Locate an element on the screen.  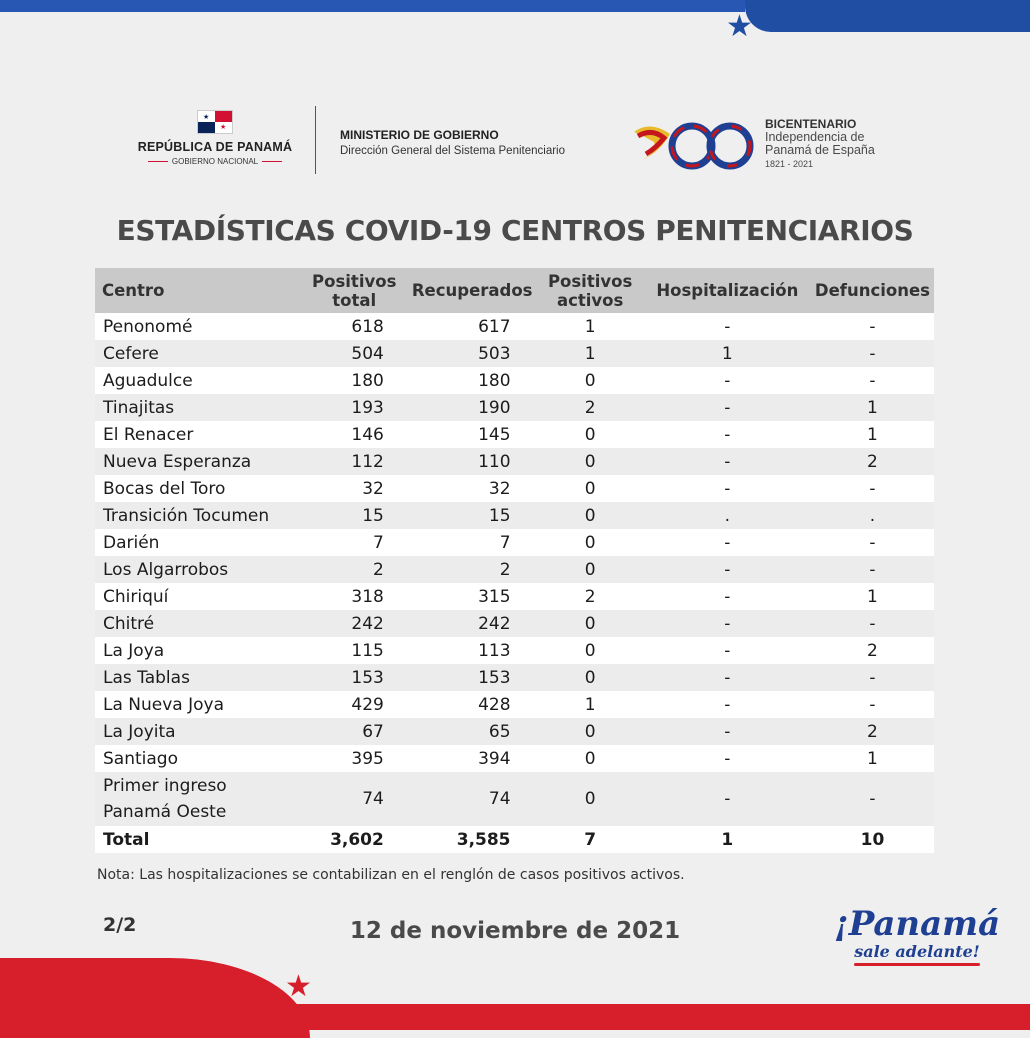
table-row: Aguadulce 180 180 0- - is located at coordinates (514, 380).